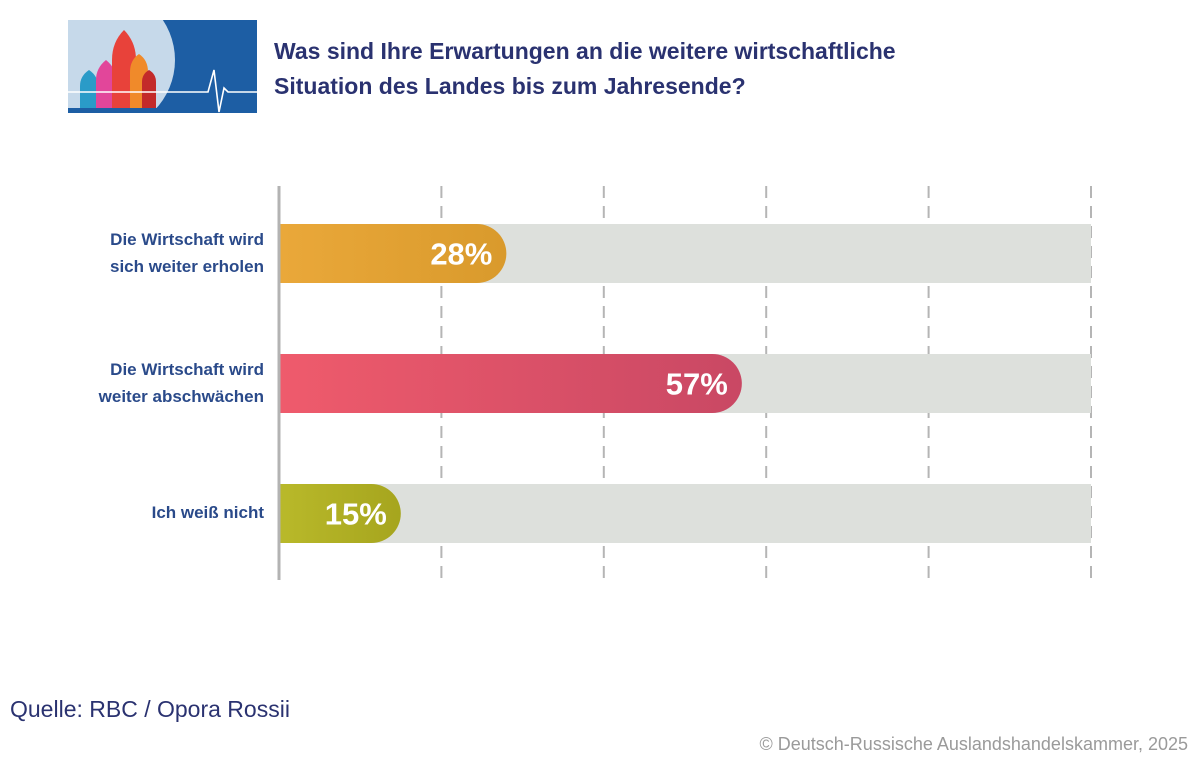 The width and height of the screenshot is (1200, 768). Describe the element at coordinates (356, 514) in the screenshot. I see `bar-value-label: 15%` at that location.